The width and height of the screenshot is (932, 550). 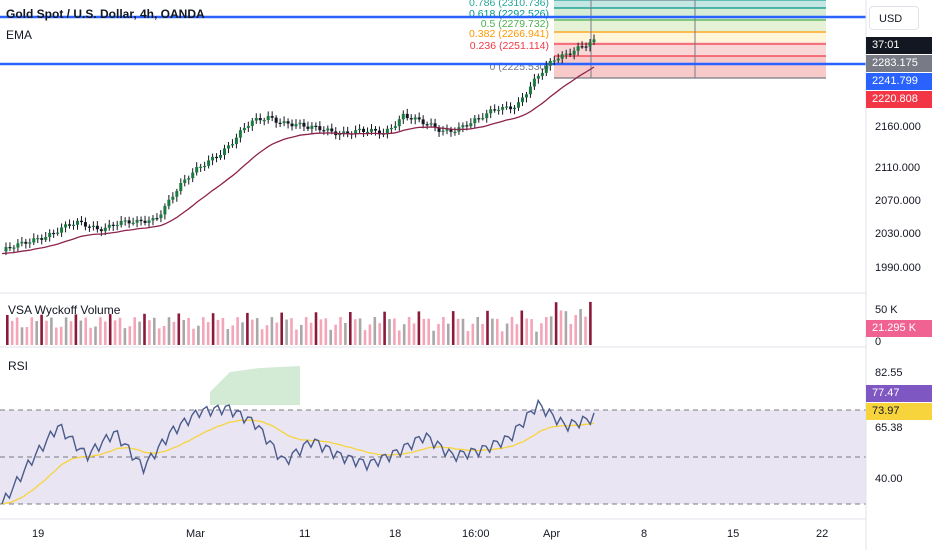 I want to click on symbol-title: Gold Spot / U.S. Dollar, 4h, OANDA, so click(x=105, y=14).